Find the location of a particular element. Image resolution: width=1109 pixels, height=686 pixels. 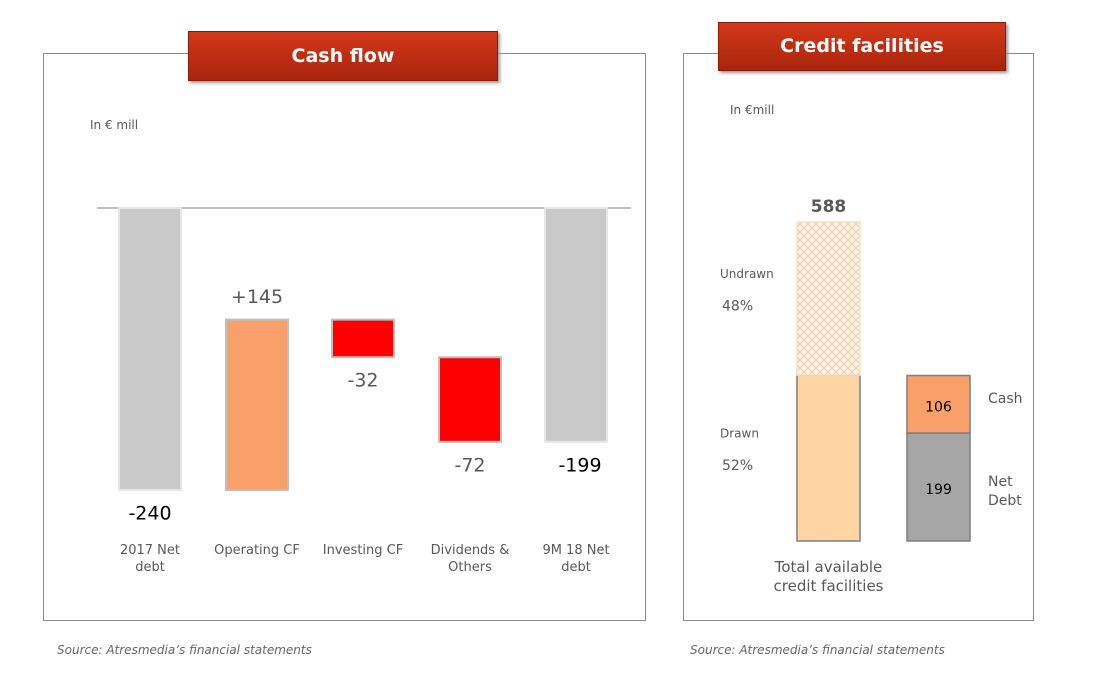

value-label: 199 is located at coordinates (938, 490).